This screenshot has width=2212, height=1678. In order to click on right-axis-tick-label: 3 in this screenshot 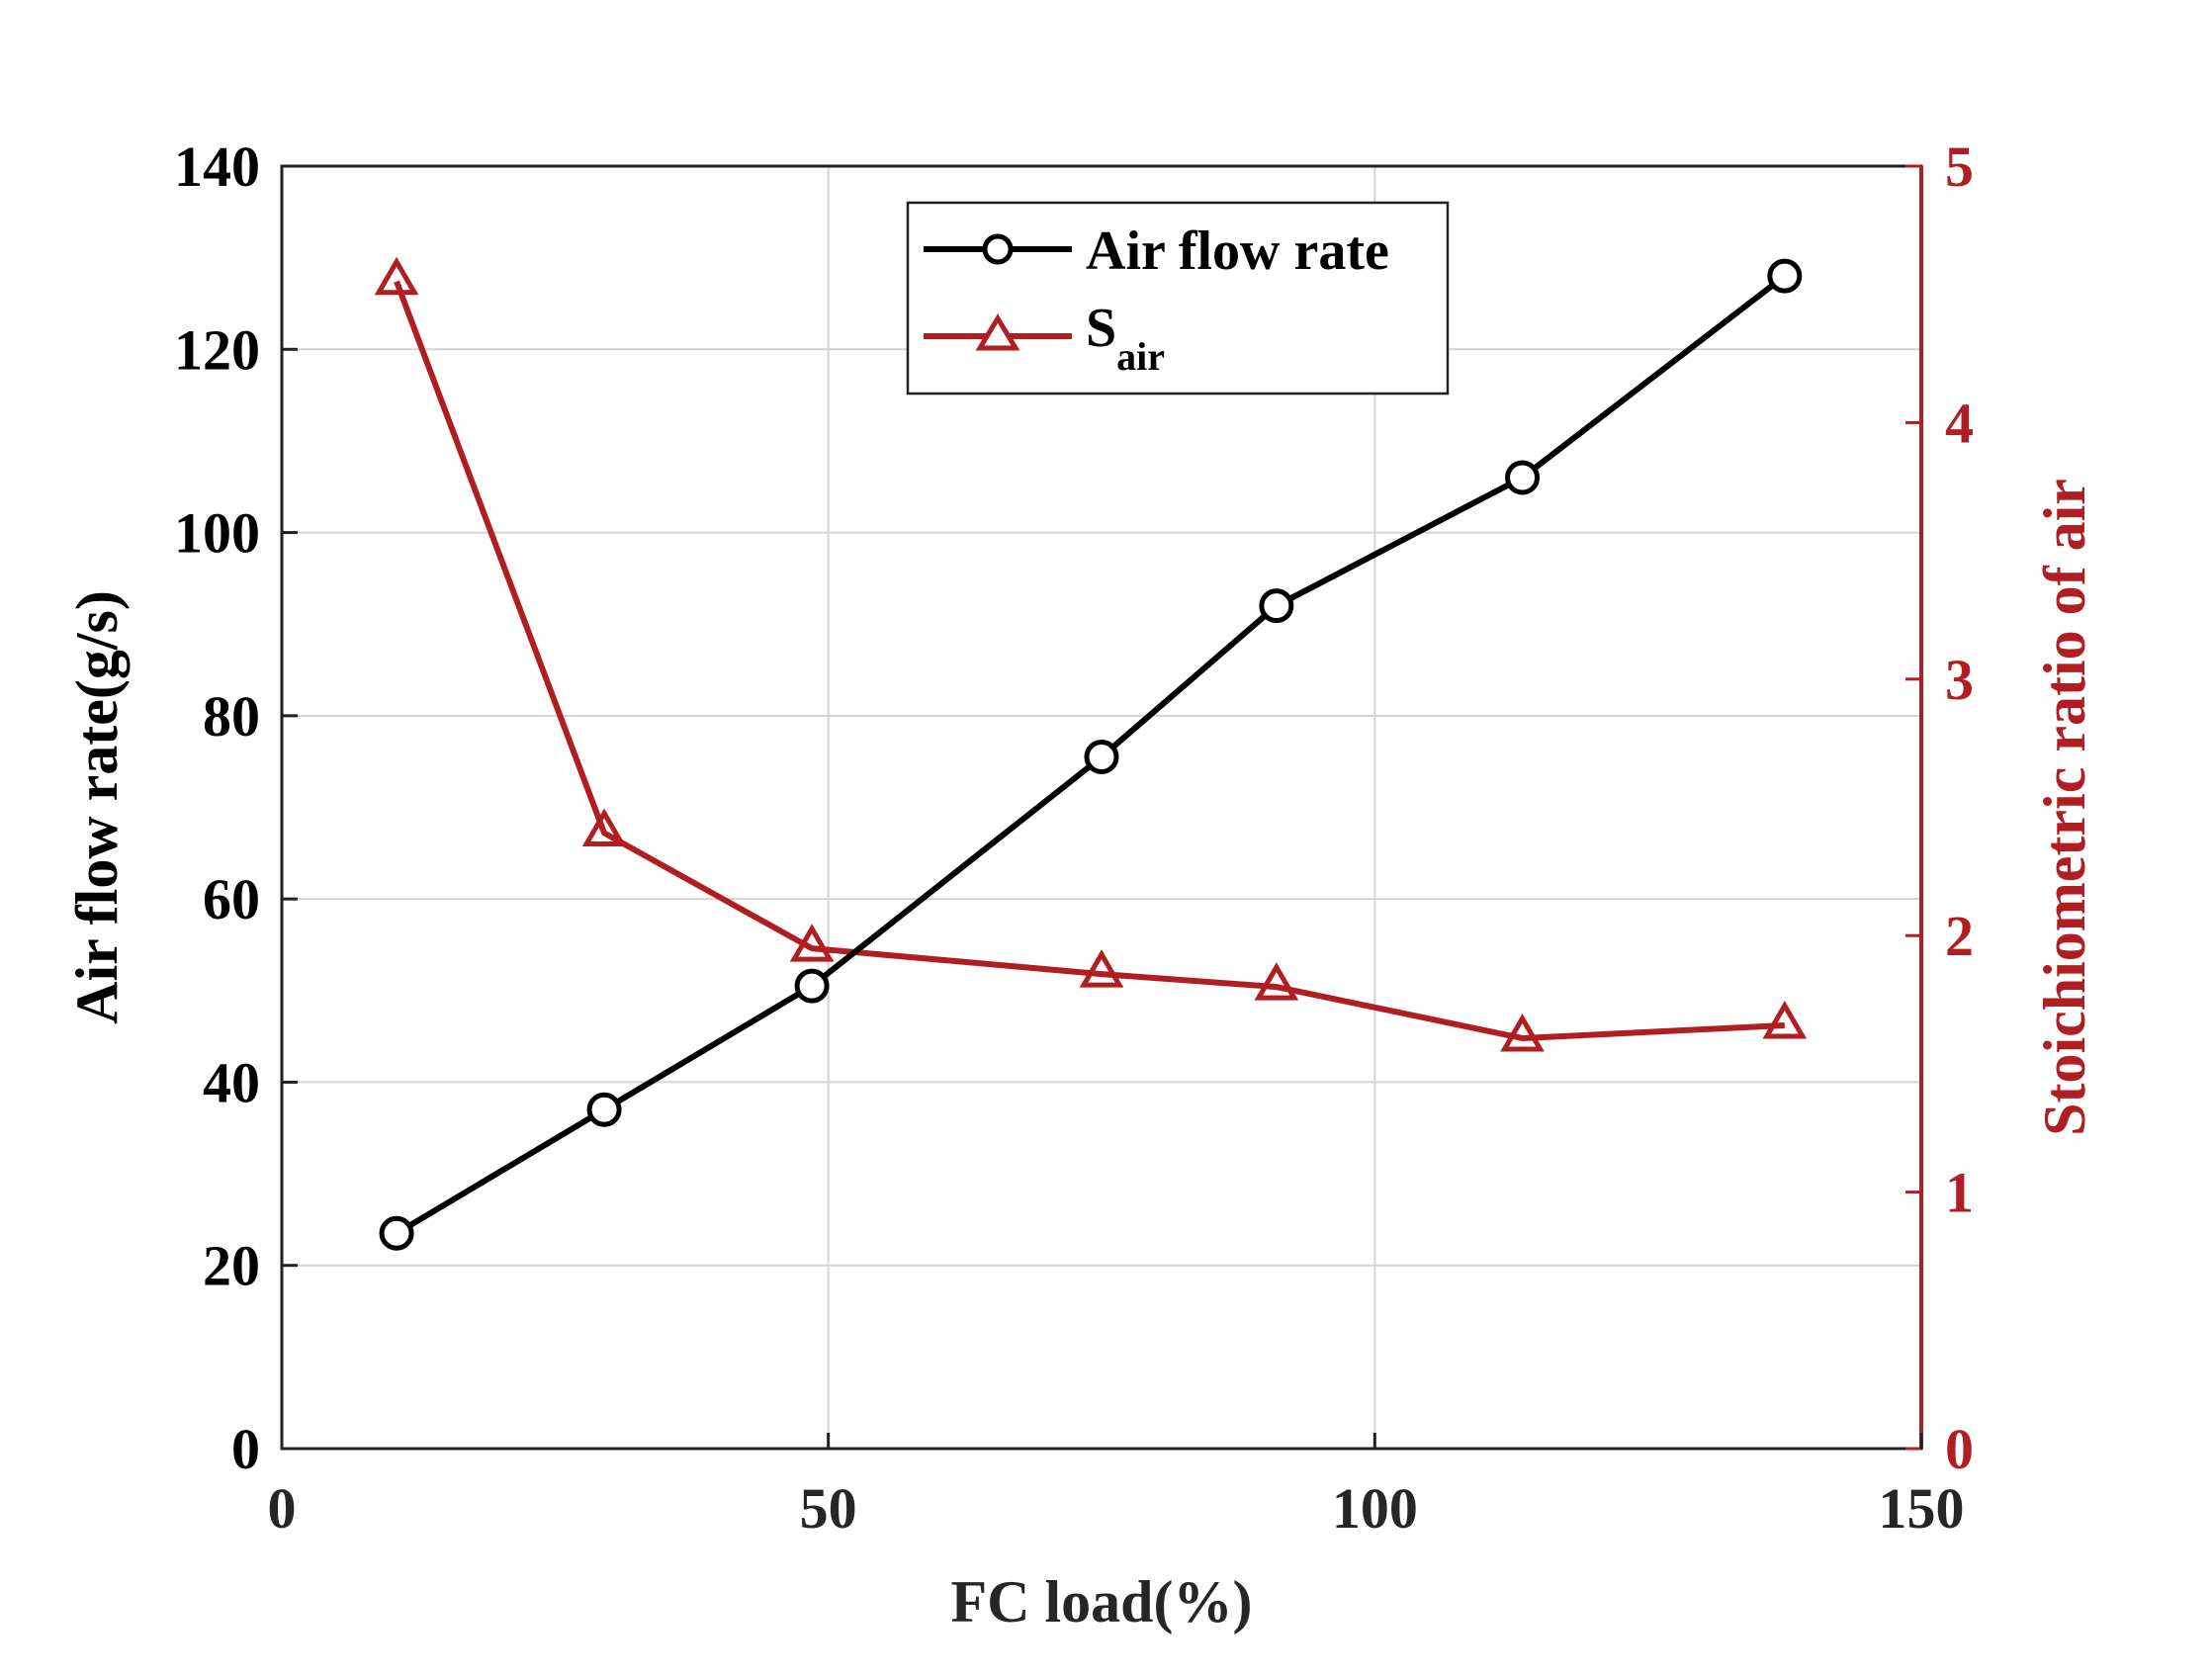, I will do `click(1960, 680)`.